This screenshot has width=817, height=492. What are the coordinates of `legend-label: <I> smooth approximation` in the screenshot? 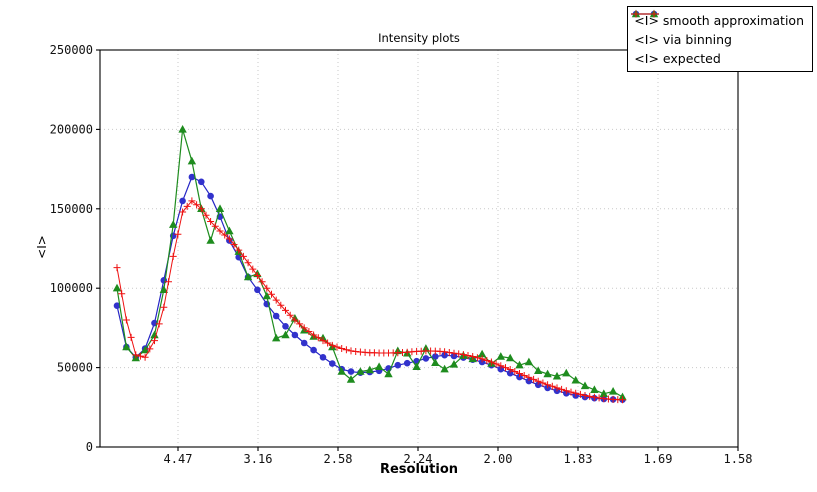 It's located at (719, 20).